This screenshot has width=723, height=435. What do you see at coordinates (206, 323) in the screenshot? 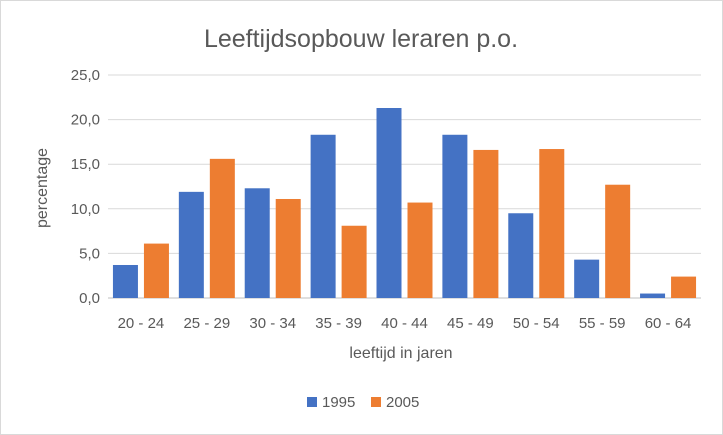
I see `x-tick-label: 25 - 29` at bounding box center [206, 323].